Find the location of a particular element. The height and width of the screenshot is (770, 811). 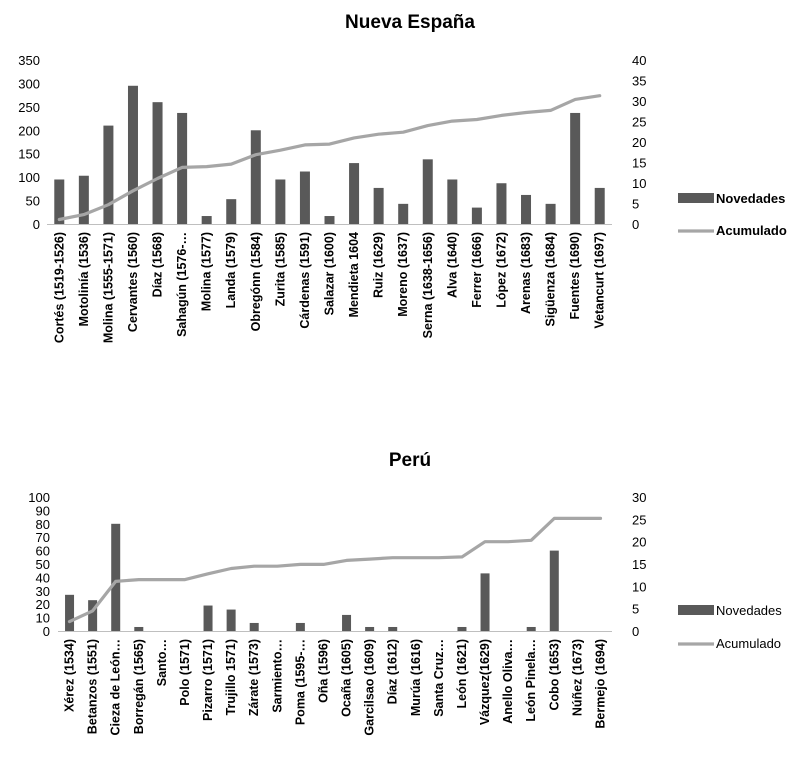

x-tick-label: Borregán (1565) is located at coordinates (139, 686).